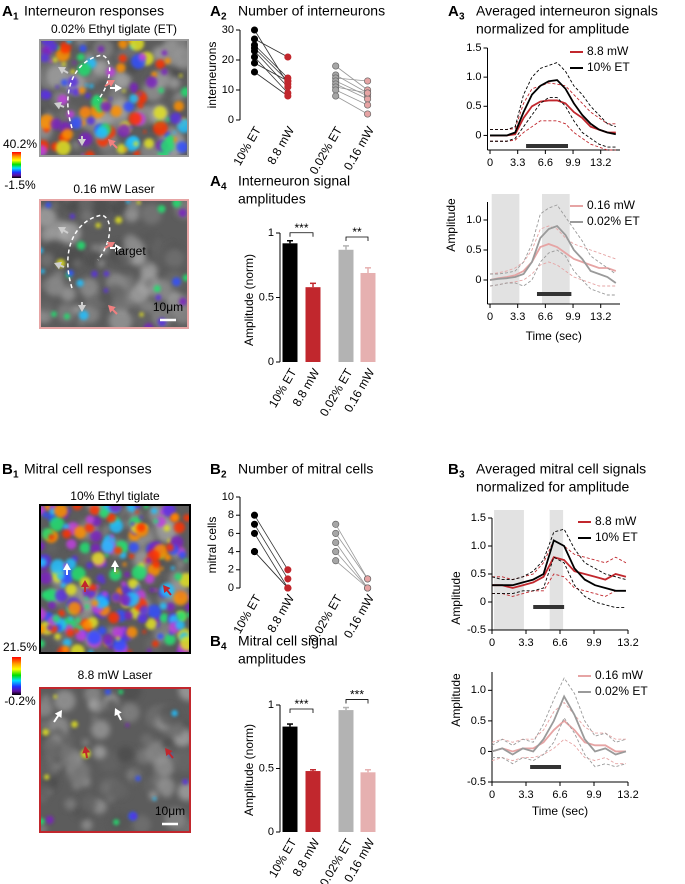 The image size is (685, 884). What do you see at coordinates (572, 163) in the screenshot?
I see `x-tick-label: 9.9` at bounding box center [572, 163].